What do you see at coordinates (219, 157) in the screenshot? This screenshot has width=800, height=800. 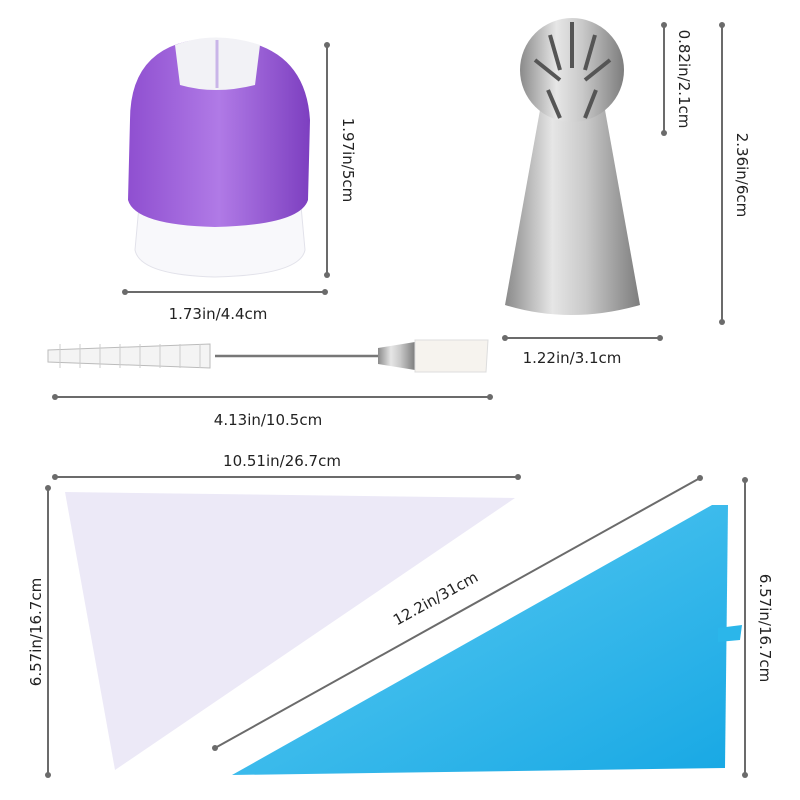 I see `coupler-image` at bounding box center [219, 157].